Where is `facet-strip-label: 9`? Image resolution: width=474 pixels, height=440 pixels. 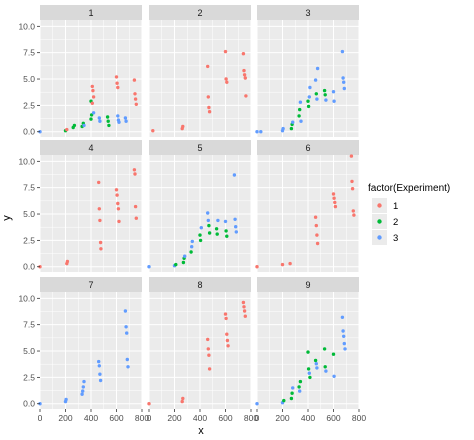
facet-strip-label: 9 is located at coordinates (307, 285).